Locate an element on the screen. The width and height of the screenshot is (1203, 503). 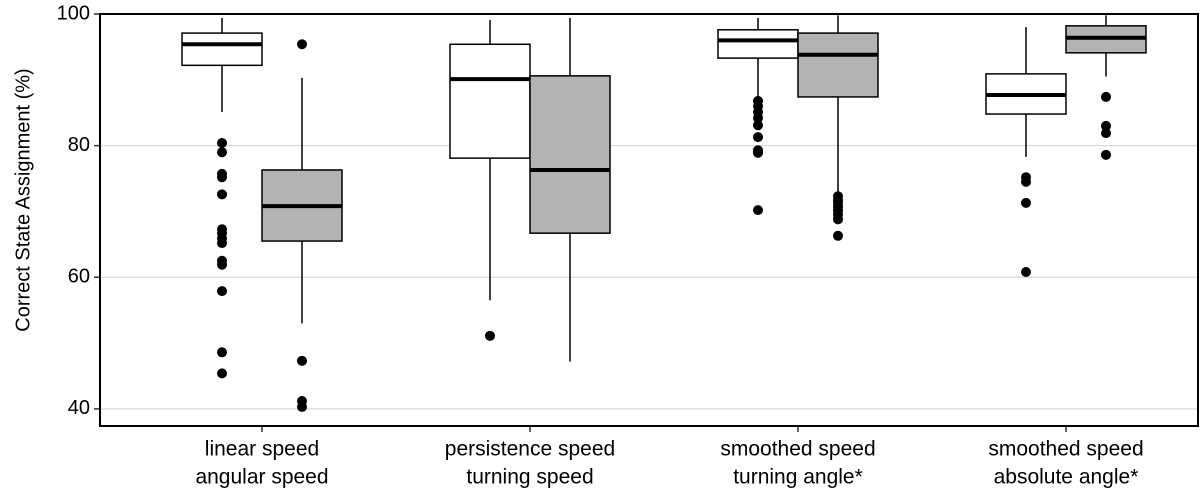
x-tick-label: turning speed is located at coordinates (529, 477).